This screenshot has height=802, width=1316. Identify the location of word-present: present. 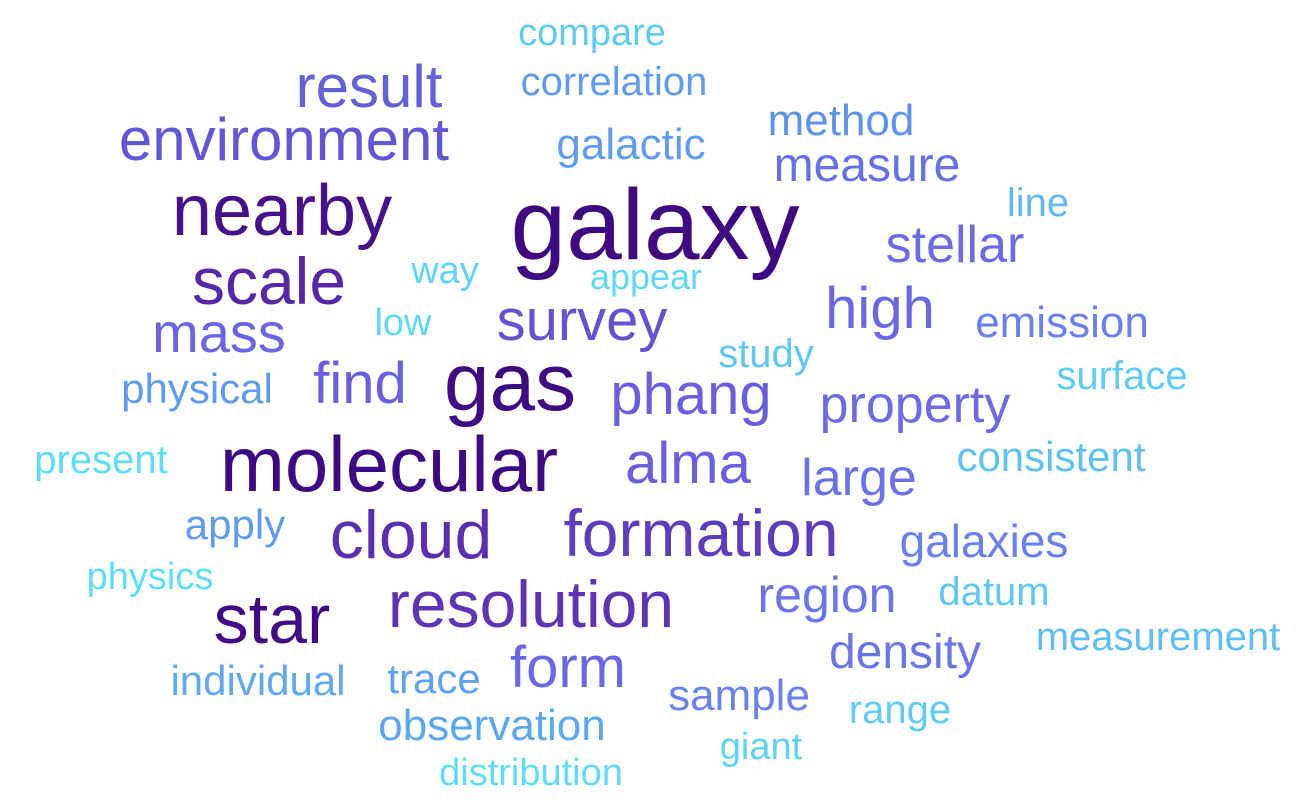
(101, 460).